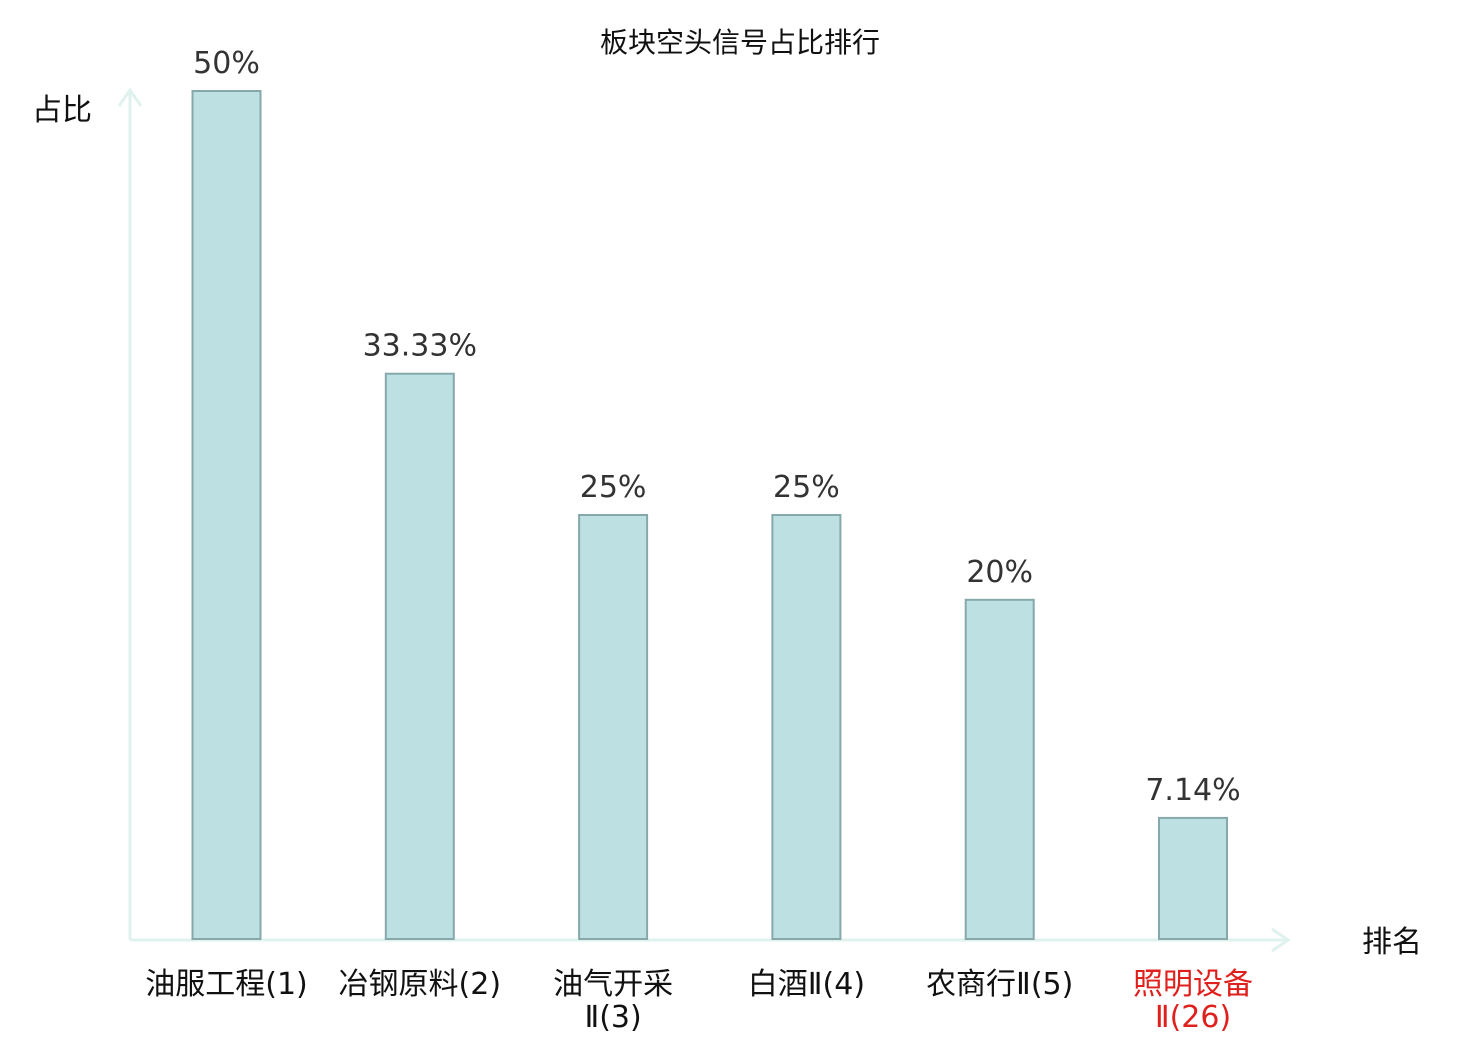 The image size is (1480, 1040). Describe the element at coordinates (130, 97) in the screenshot. I see `y-axis-arrow` at that location.